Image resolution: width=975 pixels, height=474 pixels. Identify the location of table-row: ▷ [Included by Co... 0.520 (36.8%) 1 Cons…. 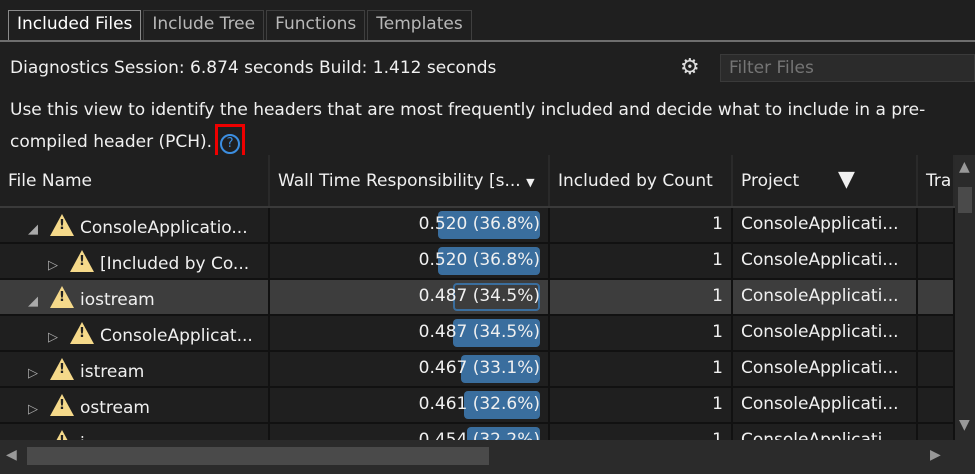
(477, 262).